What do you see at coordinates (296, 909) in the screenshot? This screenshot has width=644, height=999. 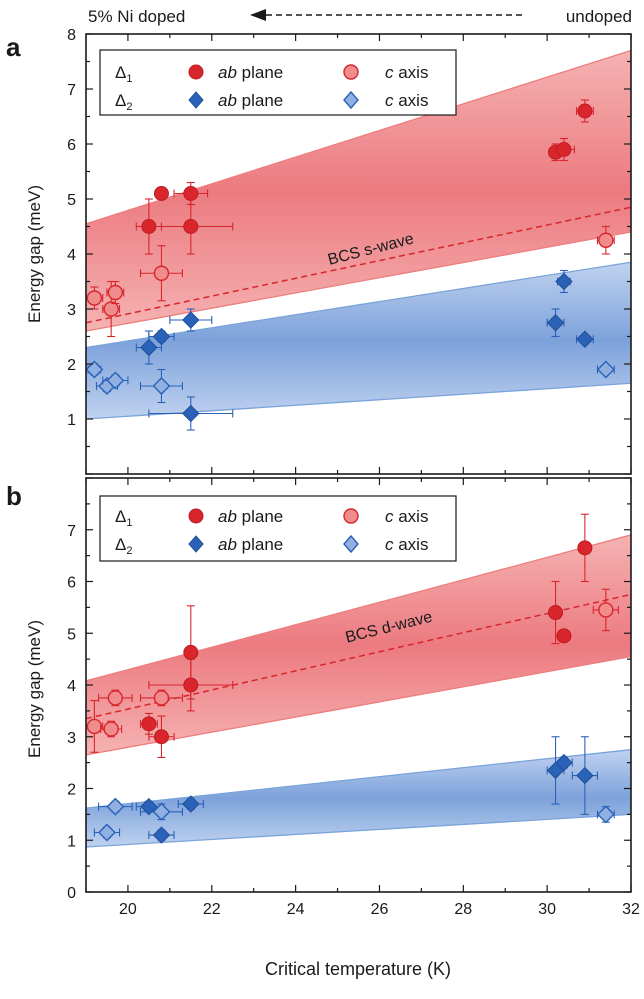 I see `x-tick-label: 24` at bounding box center [296, 909].